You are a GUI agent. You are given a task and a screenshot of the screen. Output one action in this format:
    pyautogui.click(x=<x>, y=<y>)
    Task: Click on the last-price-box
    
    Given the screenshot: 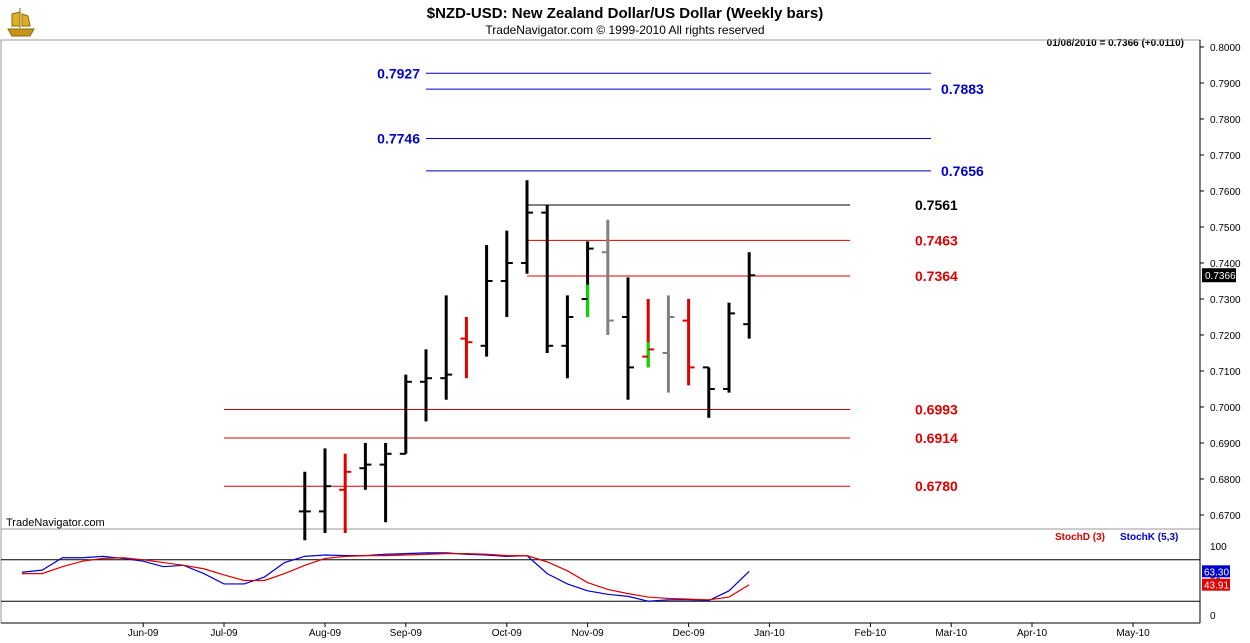 What is the action you would take?
    pyautogui.click(x=1219, y=275)
    